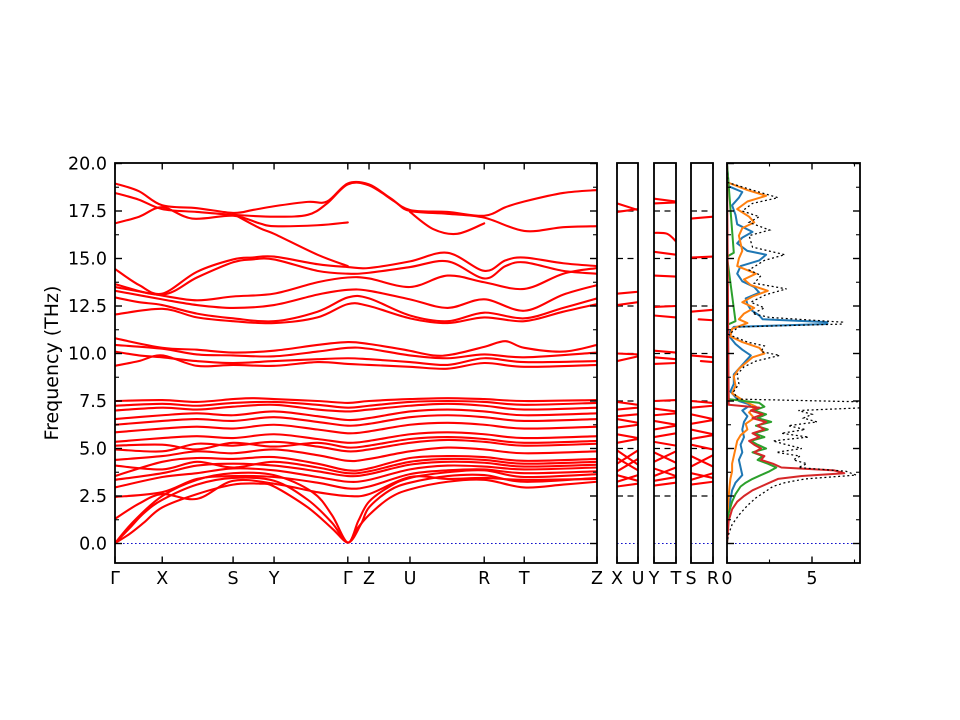  I want to click on dos-total-dotted-curve, so click(793, 353).